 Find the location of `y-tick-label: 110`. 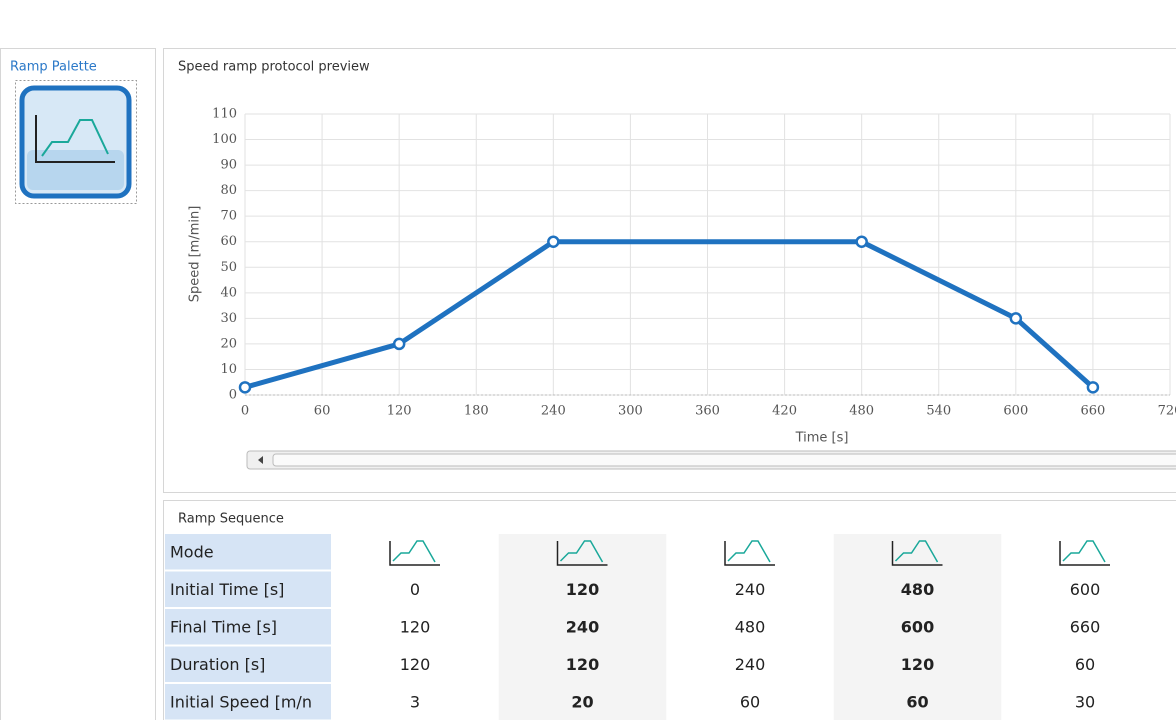

y-tick-label: 110 is located at coordinates (224, 114).